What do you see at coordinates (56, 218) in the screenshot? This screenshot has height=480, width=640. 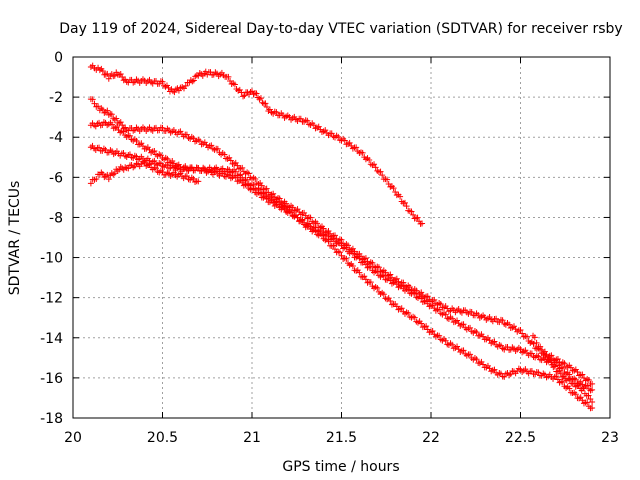 I see `y-tick-label: -8` at bounding box center [56, 218].